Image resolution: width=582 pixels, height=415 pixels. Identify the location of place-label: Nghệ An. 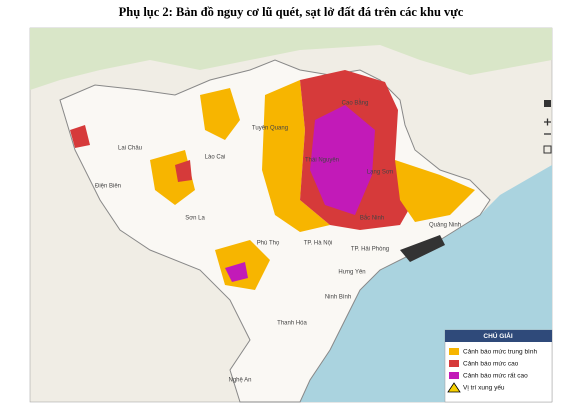
(239, 381).